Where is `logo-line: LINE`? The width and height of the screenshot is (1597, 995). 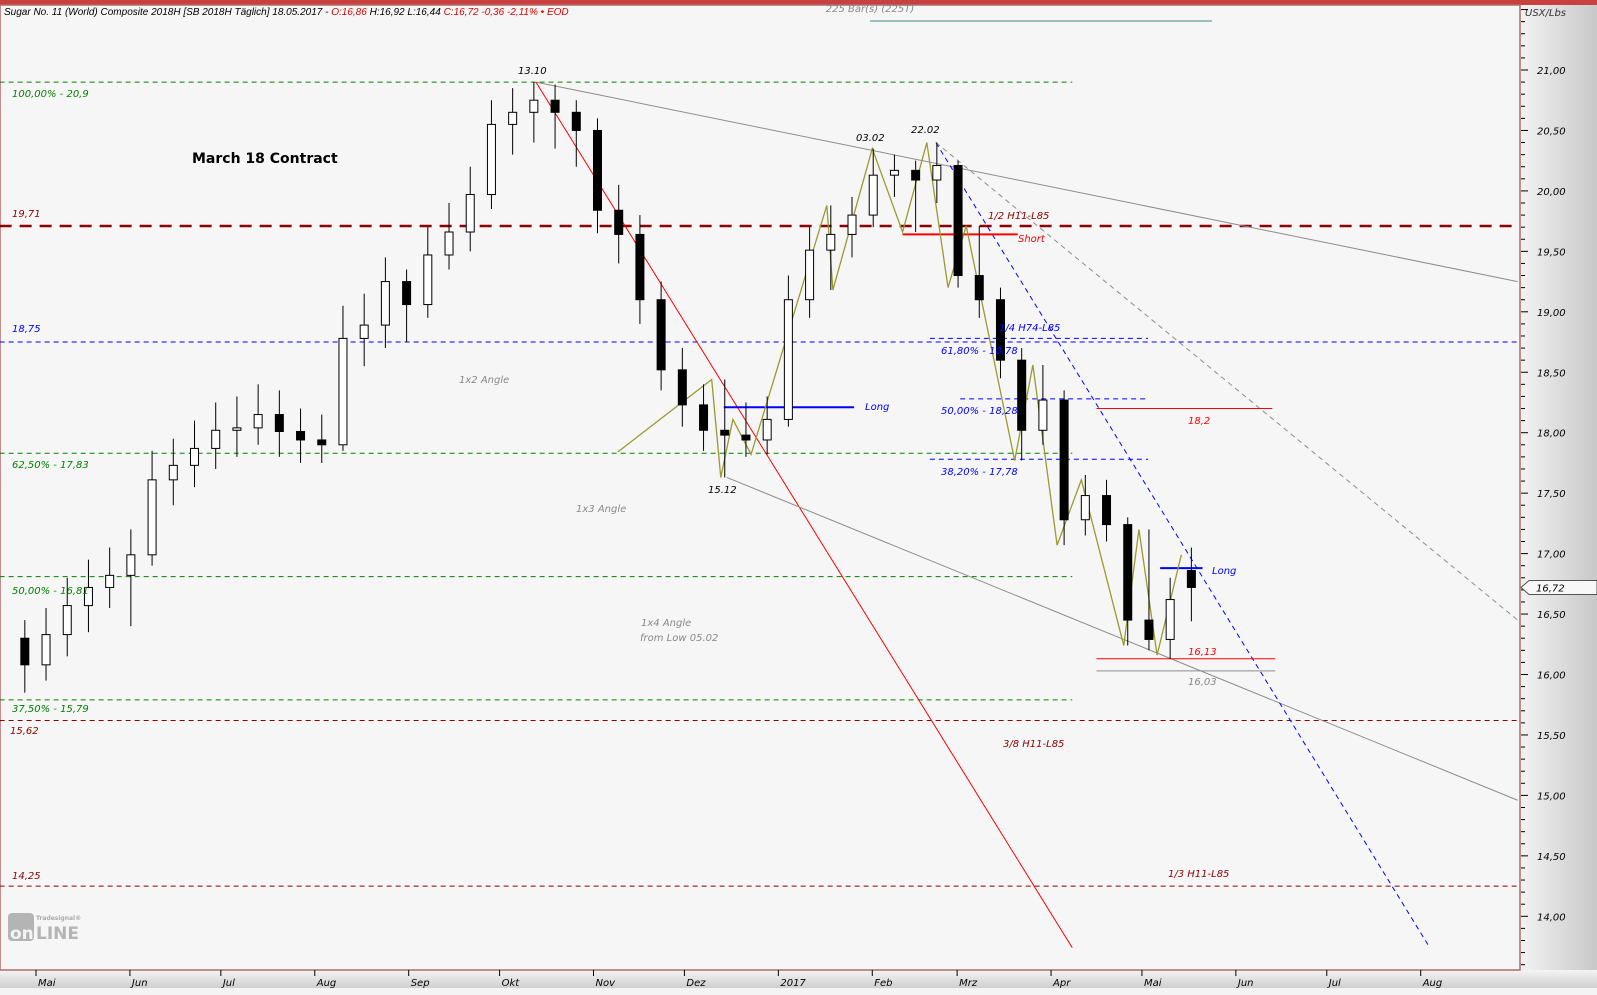 logo-line: LINE is located at coordinates (57, 934).